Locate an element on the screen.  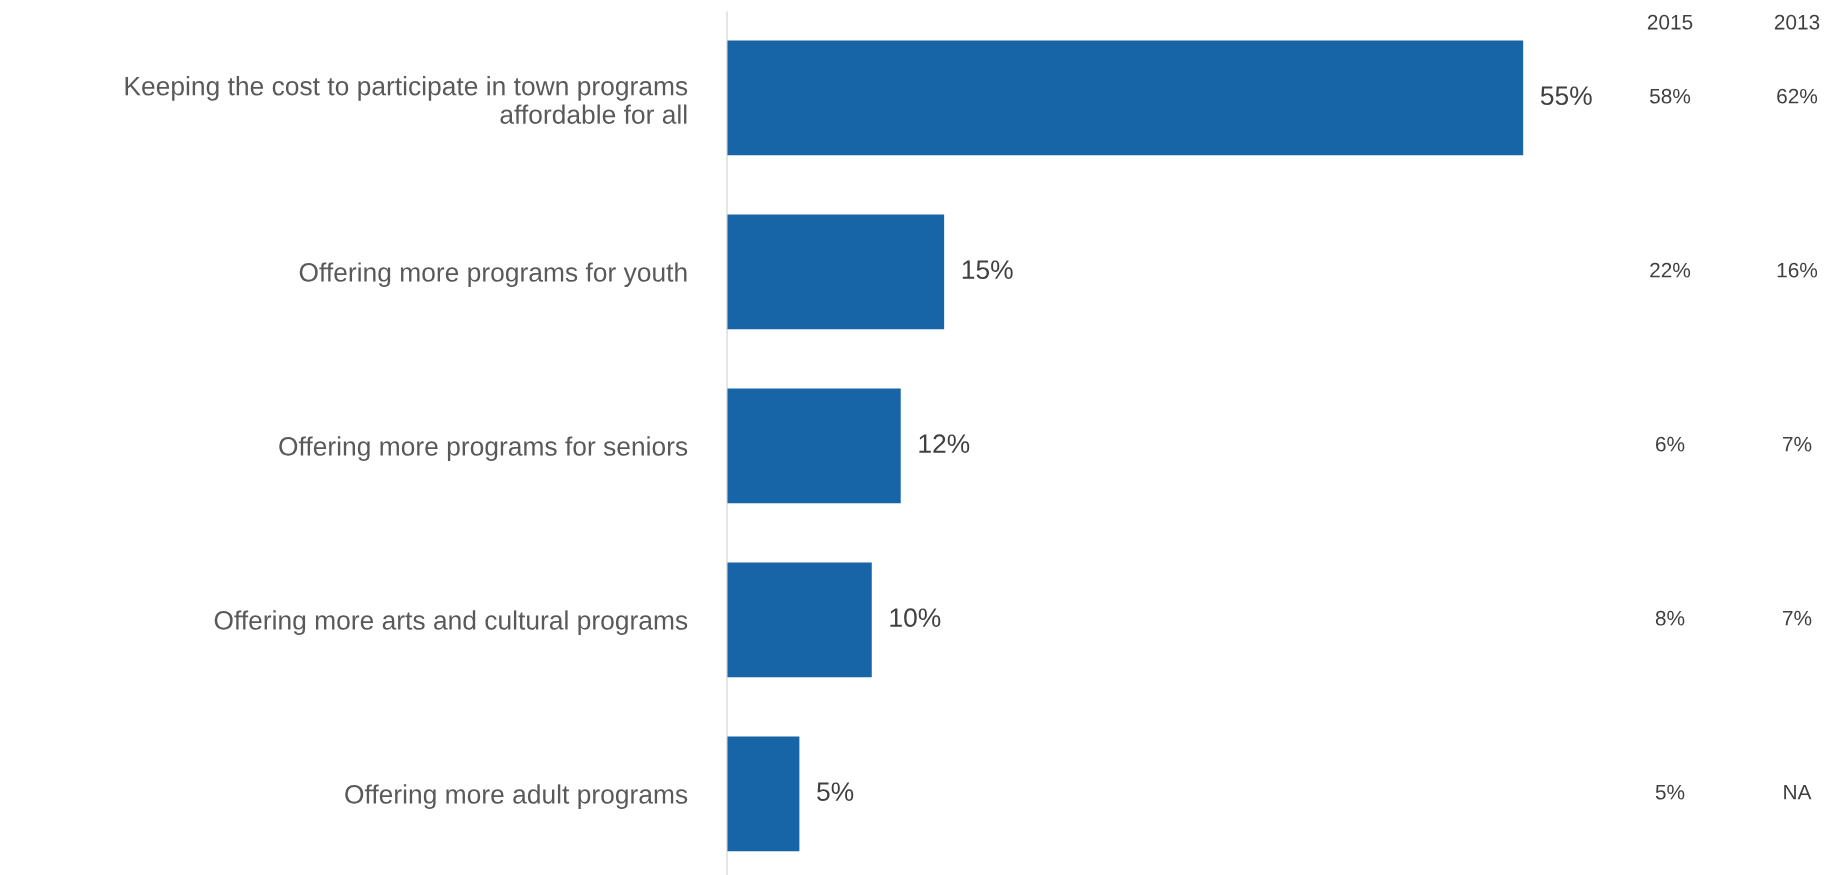
text: 62% is located at coordinates (1797, 96).